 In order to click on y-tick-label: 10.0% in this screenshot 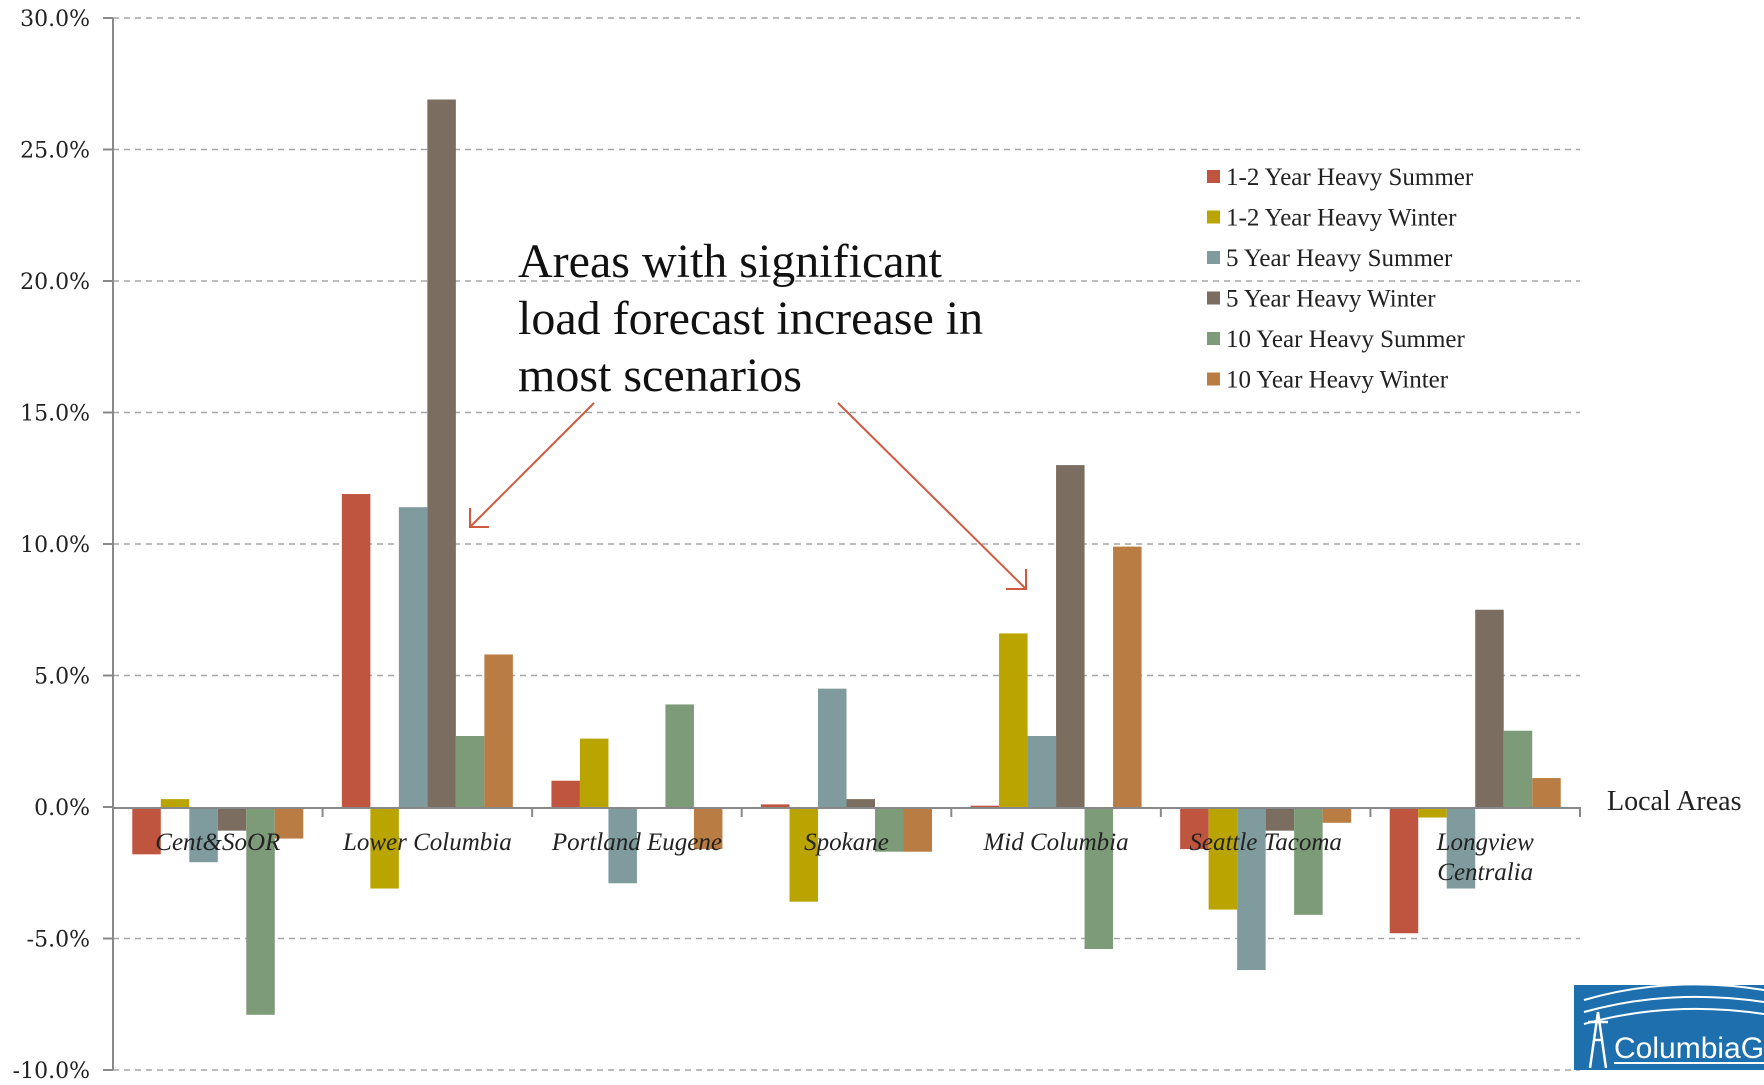, I will do `click(55, 545)`.